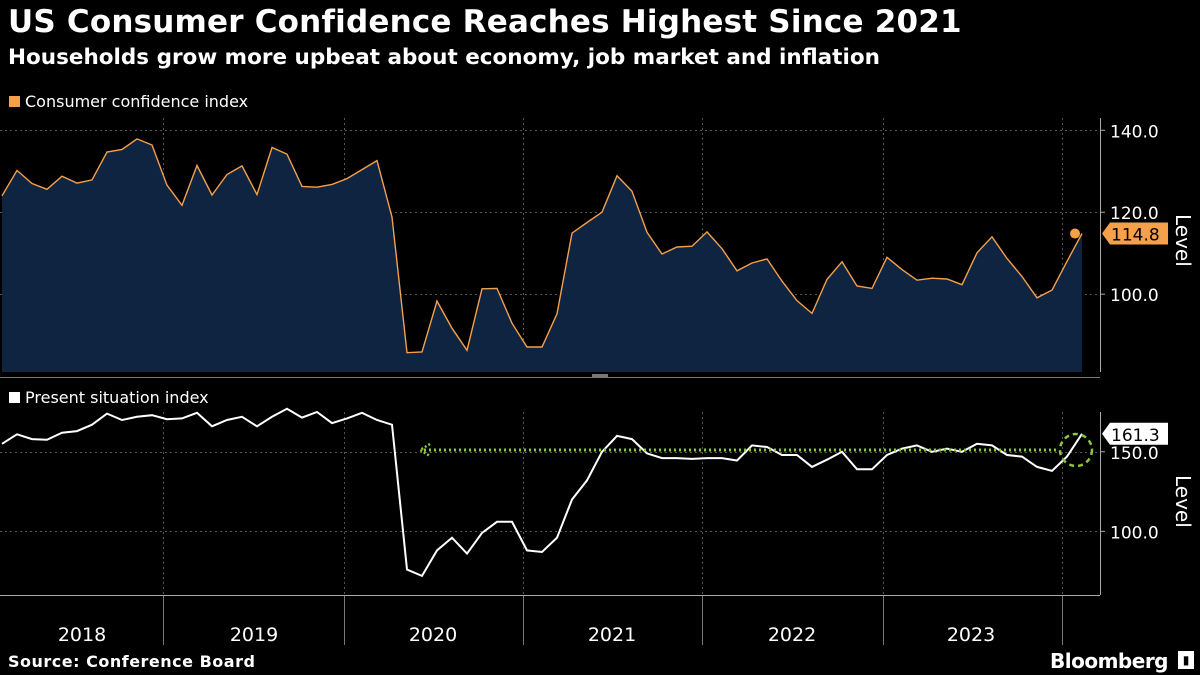  Describe the element at coordinates (1134, 132) in the screenshot. I see `top-ytick-label-2: 140.0` at that location.